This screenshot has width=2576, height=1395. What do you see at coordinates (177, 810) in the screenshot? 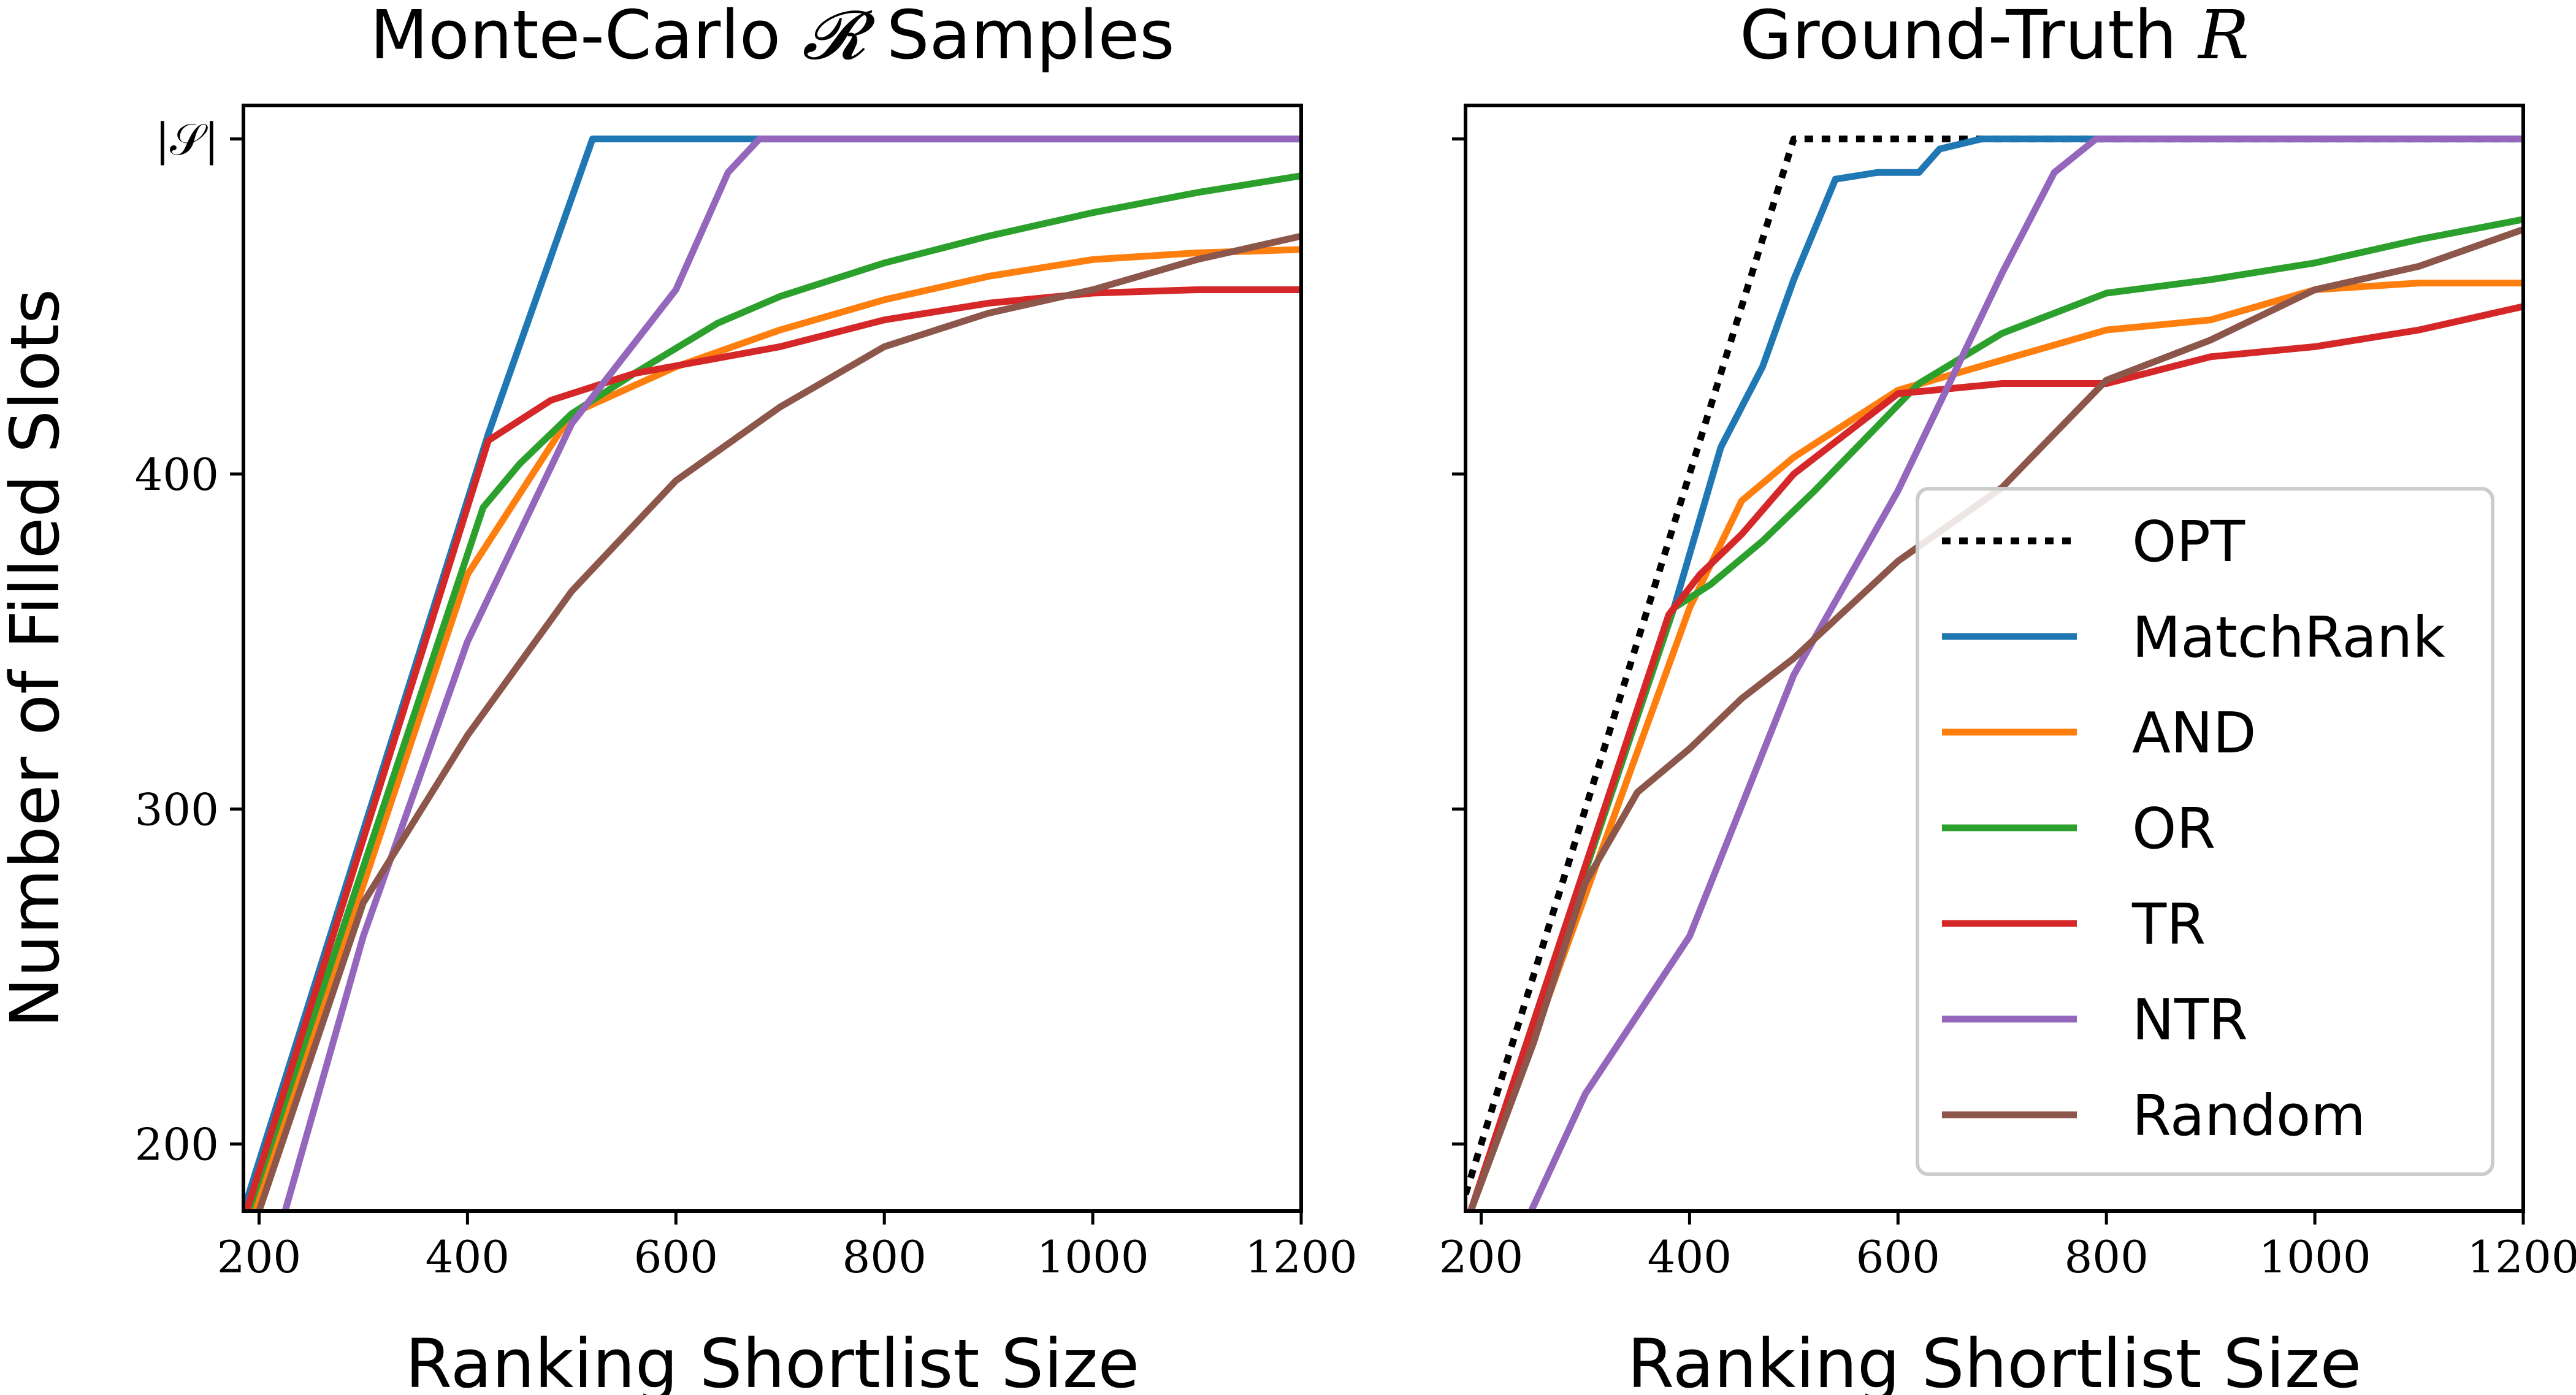
I see `y-tick-label: 300` at bounding box center [177, 810].